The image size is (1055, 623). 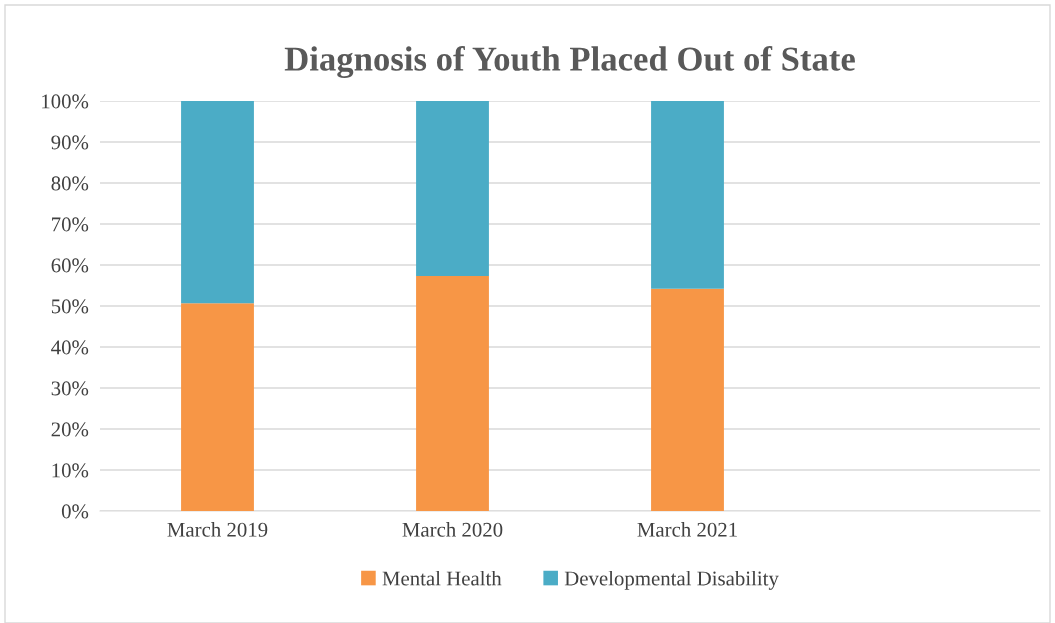 What do you see at coordinates (217, 529) in the screenshot?
I see `x-tick-label: March 2019` at bounding box center [217, 529].